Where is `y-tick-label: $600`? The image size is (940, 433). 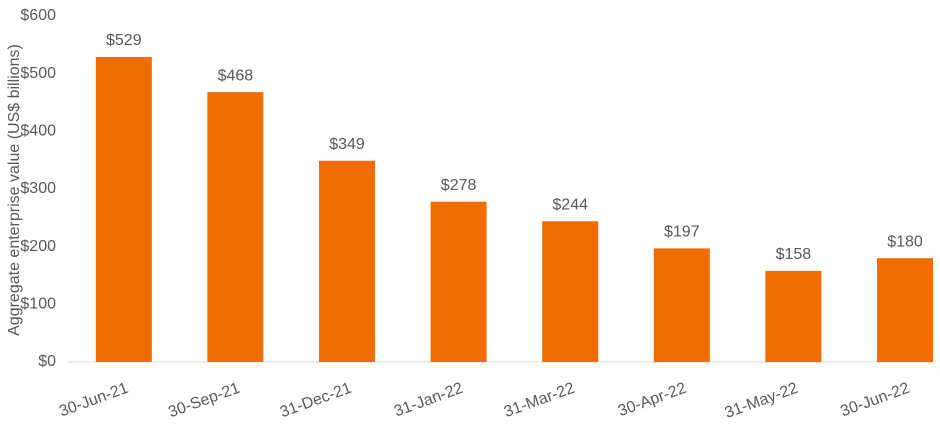 y-tick-label: $600 is located at coordinates (38, 15).